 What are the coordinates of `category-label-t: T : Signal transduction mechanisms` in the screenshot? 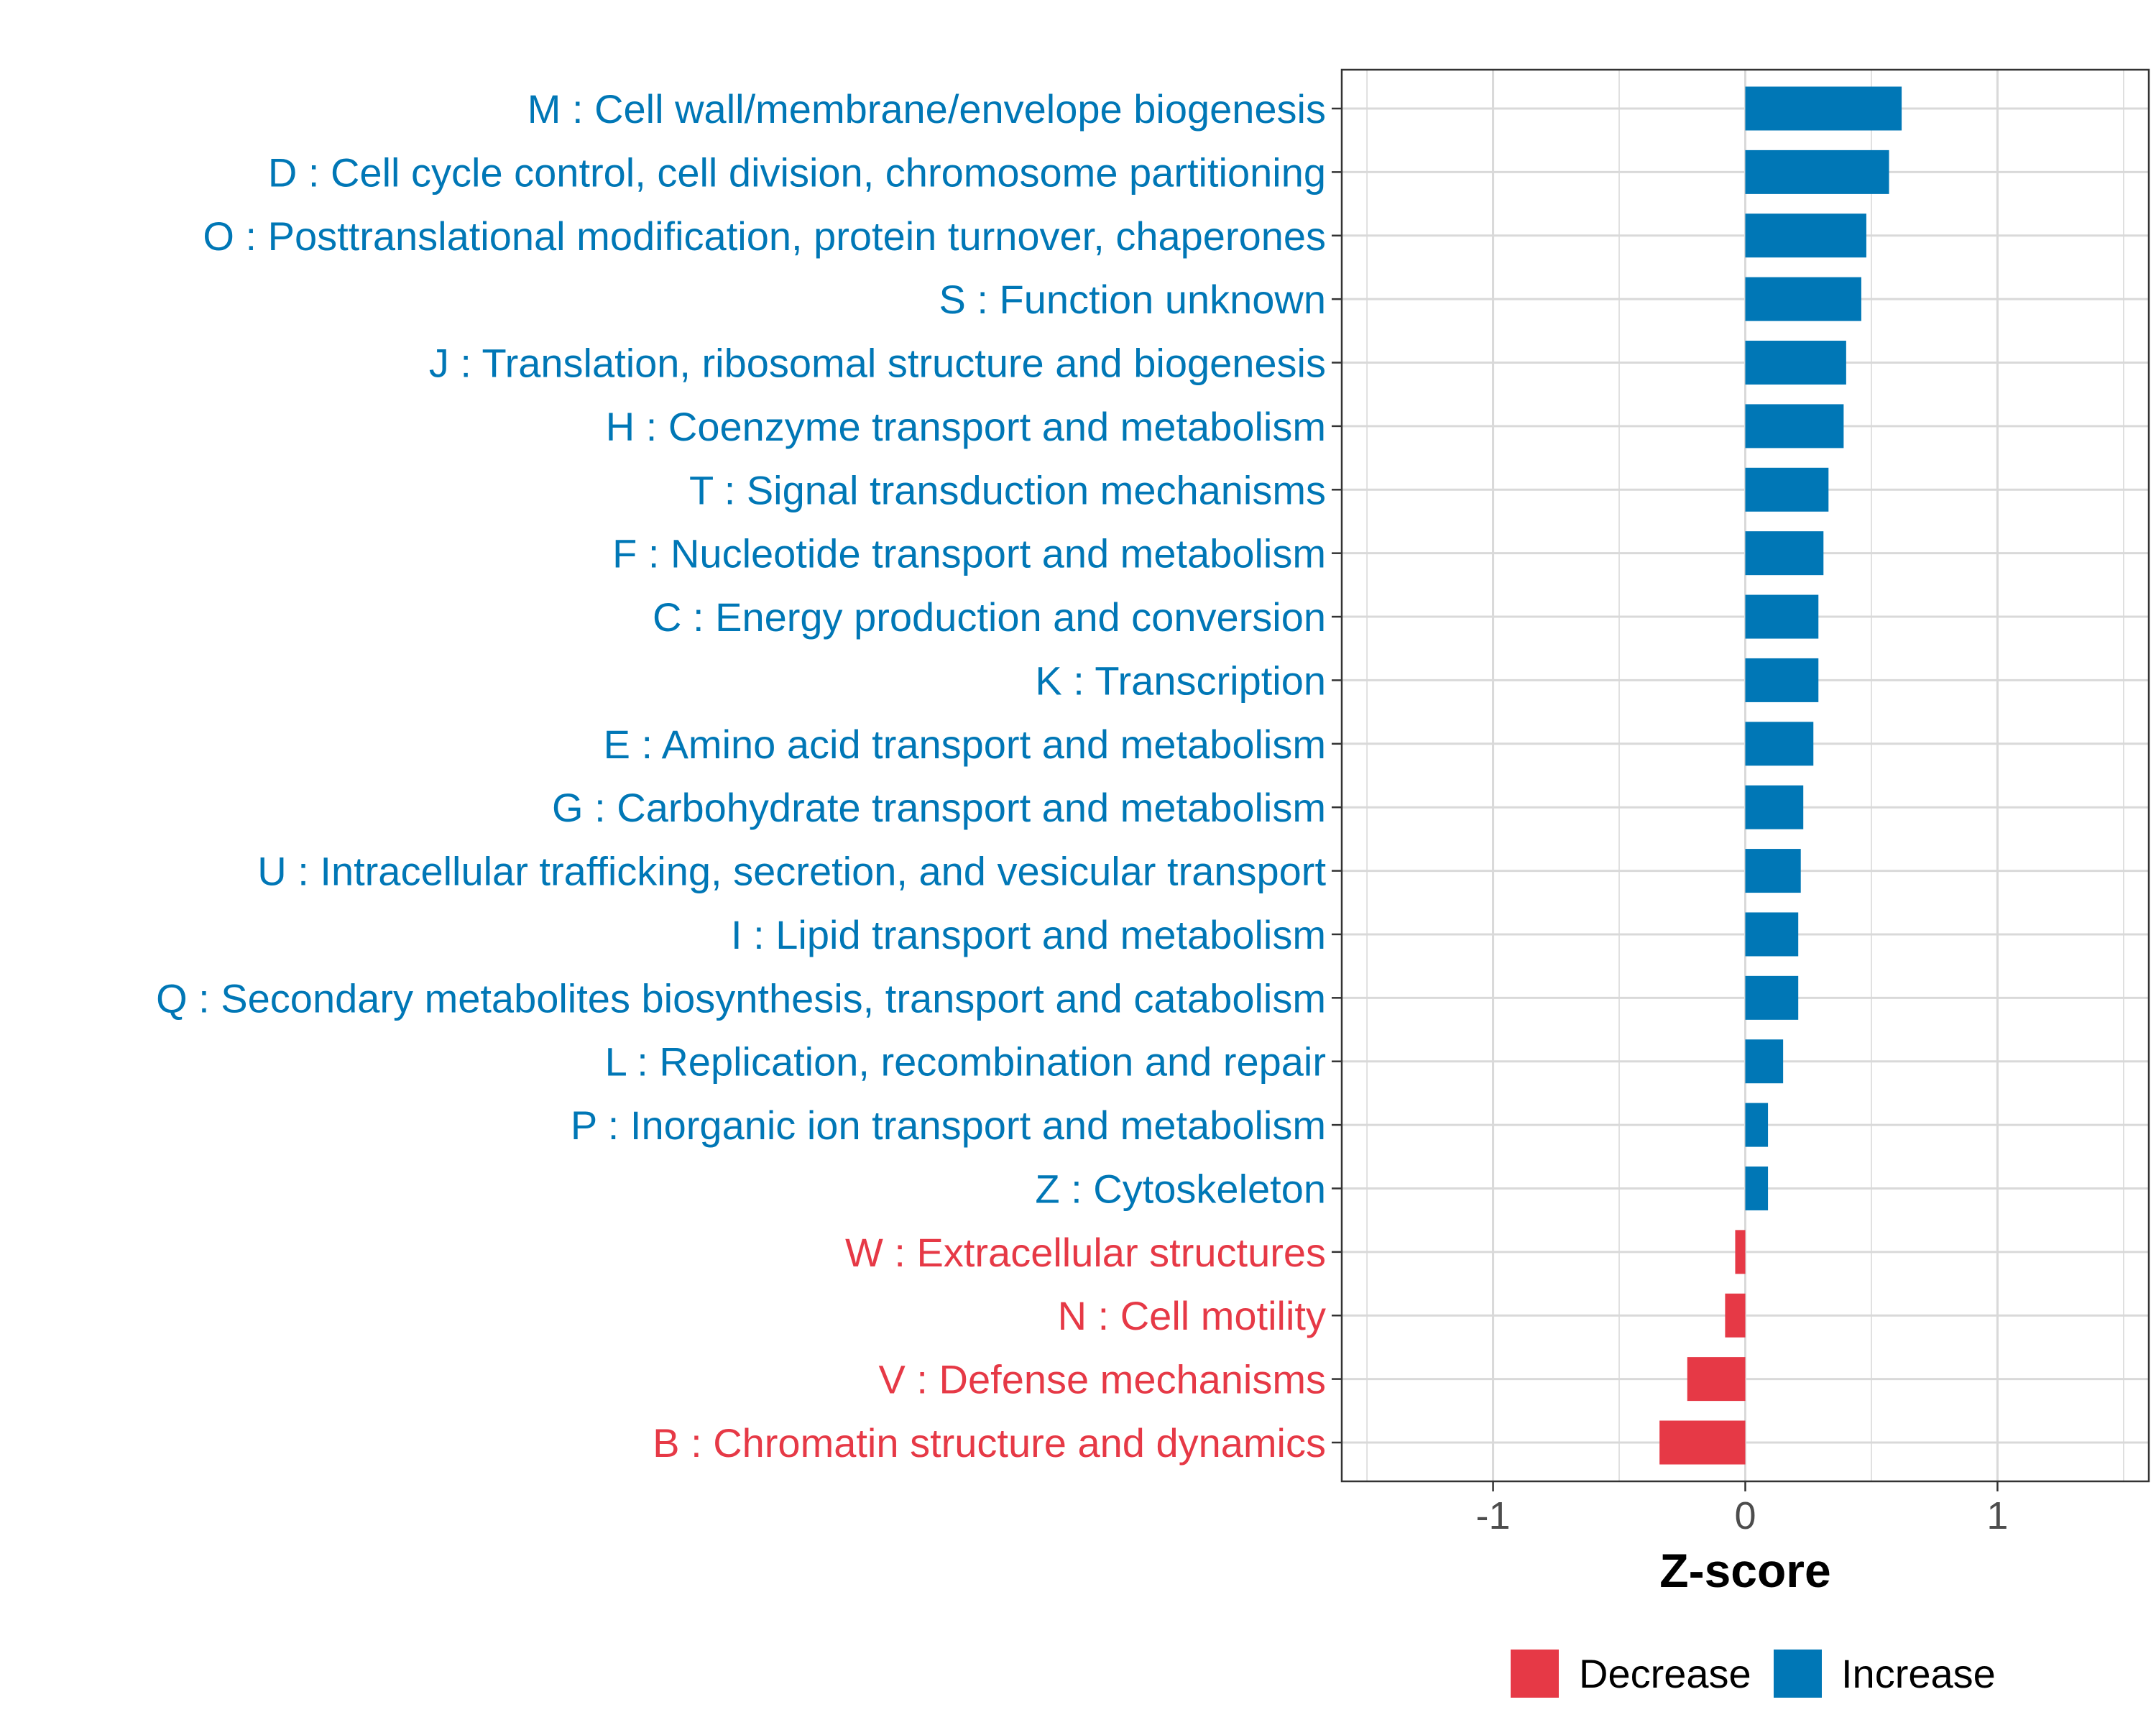 It's located at (1007, 489).